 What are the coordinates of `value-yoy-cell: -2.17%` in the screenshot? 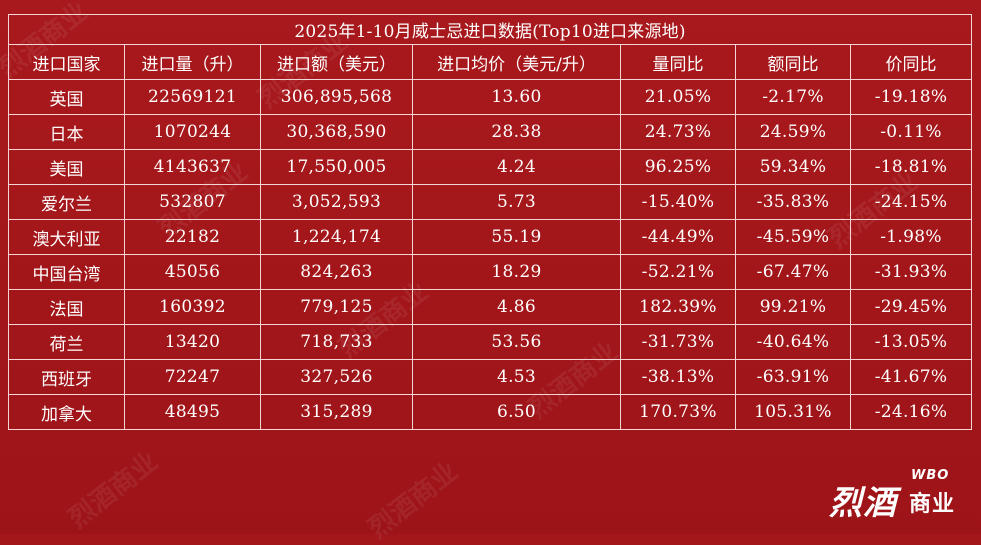 It's located at (793, 97).